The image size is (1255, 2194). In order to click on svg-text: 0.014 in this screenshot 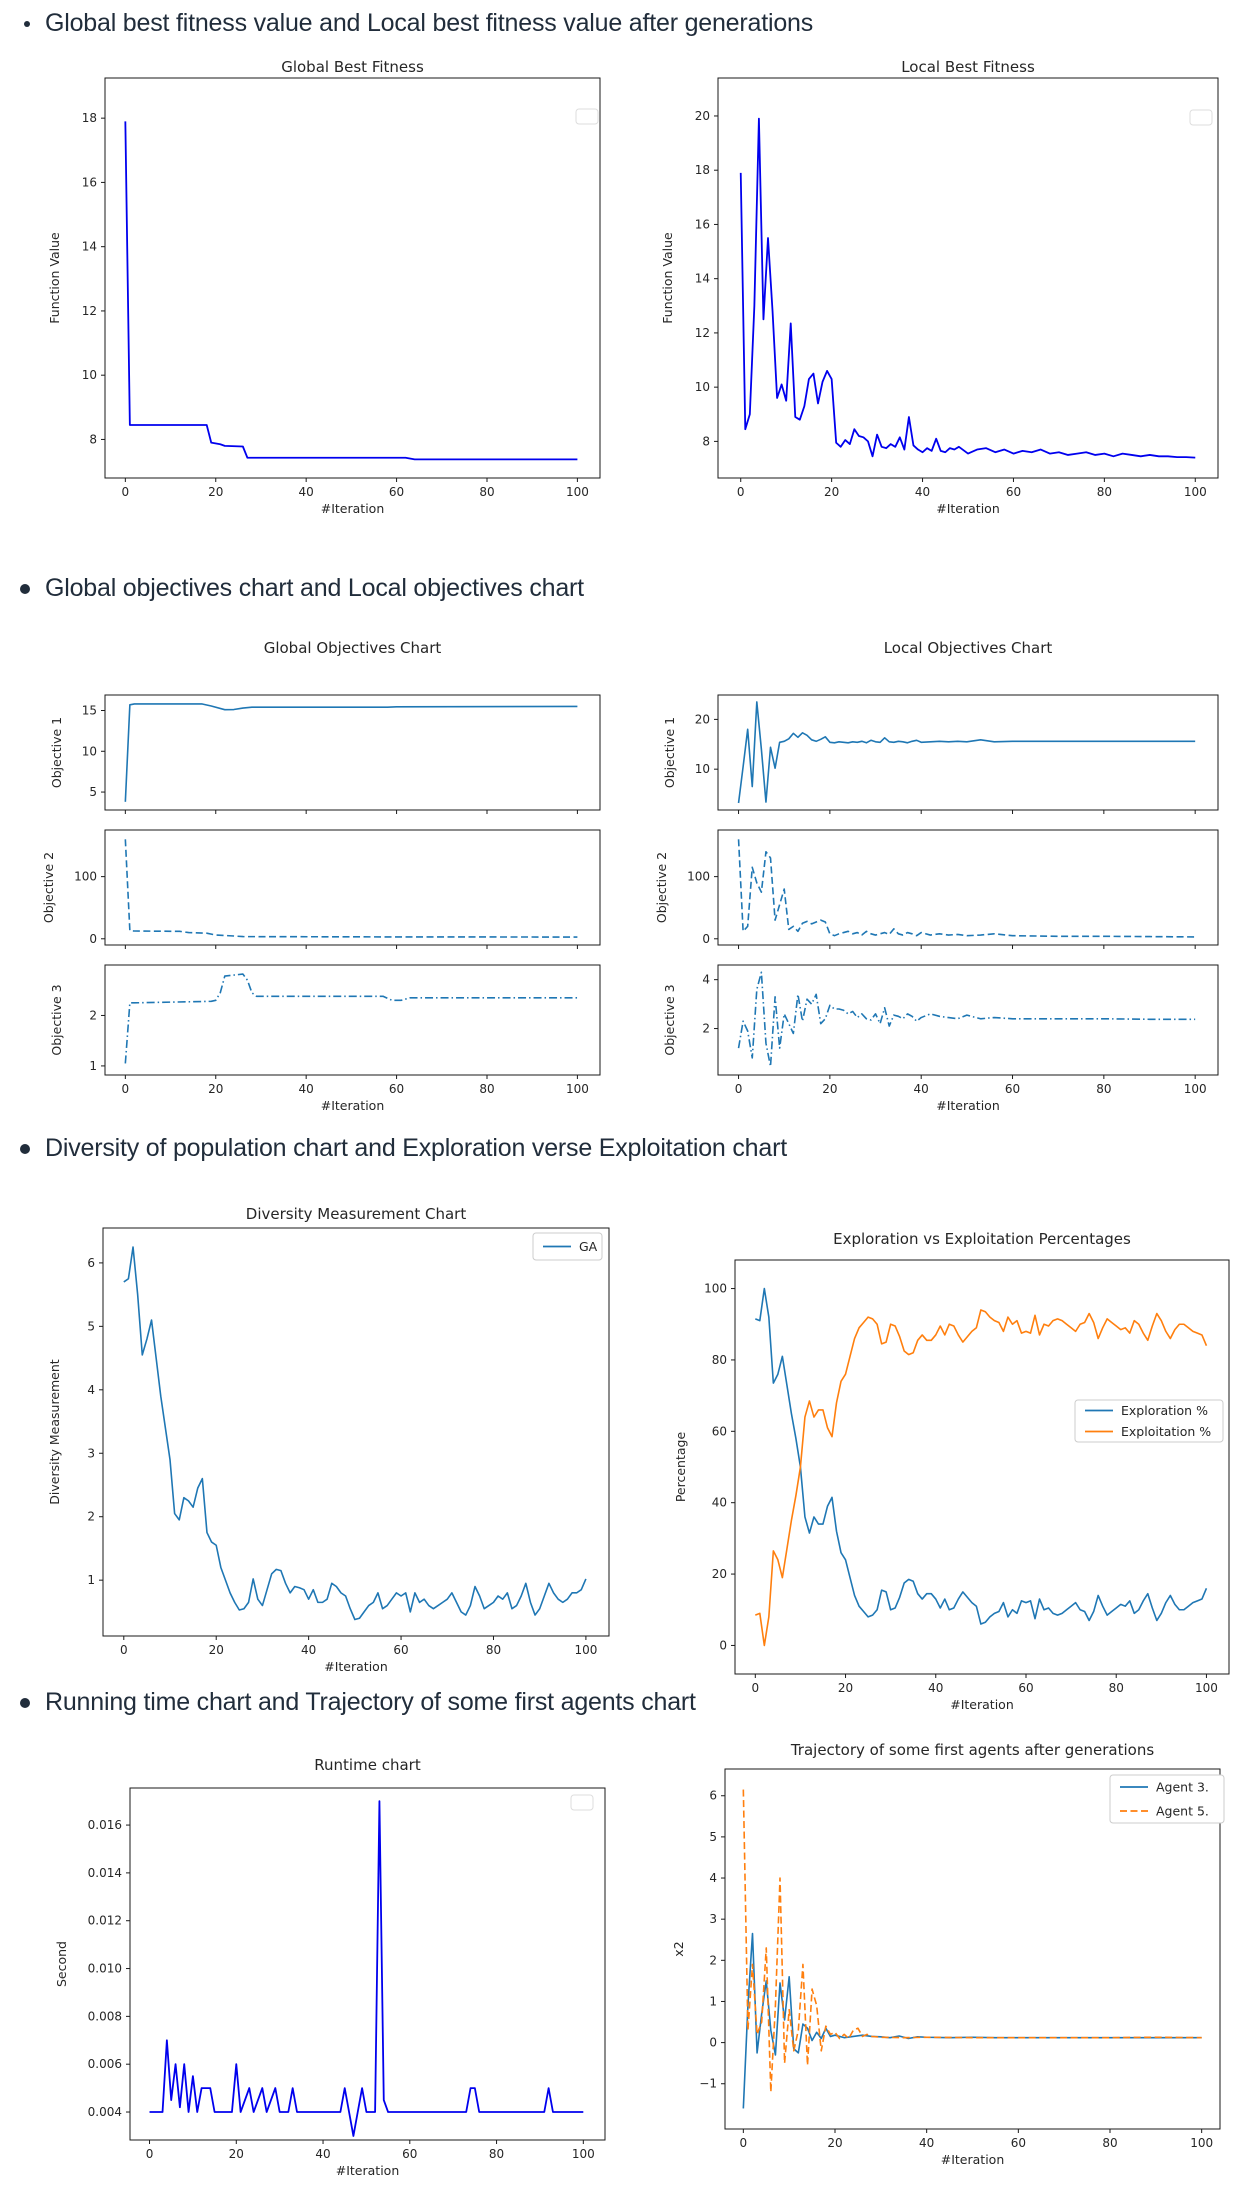, I will do `click(105, 1873)`.